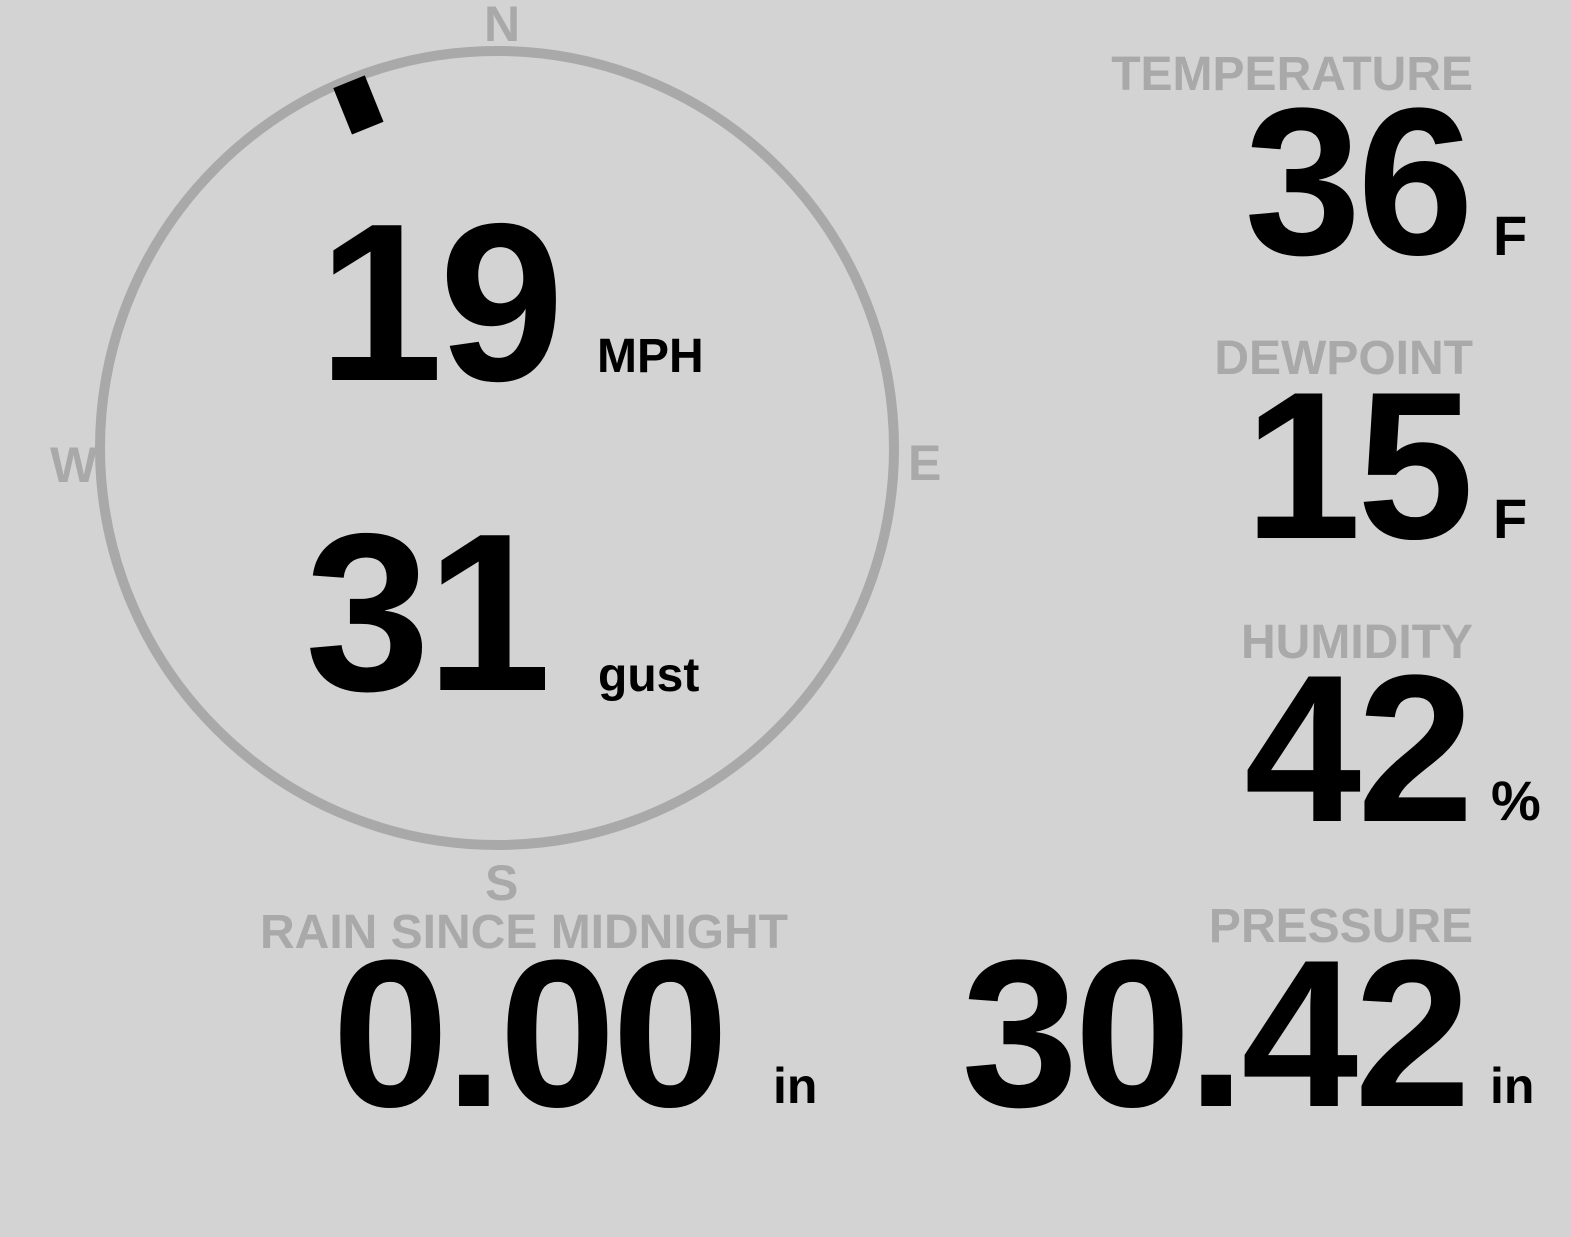 Image resolution: width=1571 pixels, height=1237 pixels. Describe the element at coordinates (650, 356) in the screenshot. I see `wind-speed-unit: MPH` at that location.